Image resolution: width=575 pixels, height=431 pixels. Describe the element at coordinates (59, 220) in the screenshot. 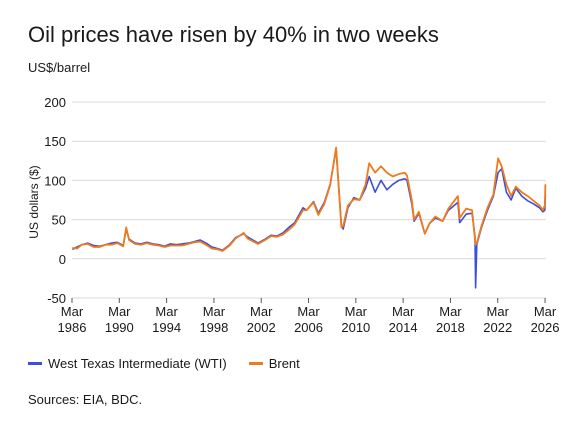

I see `y-tick-label: 50` at that location.